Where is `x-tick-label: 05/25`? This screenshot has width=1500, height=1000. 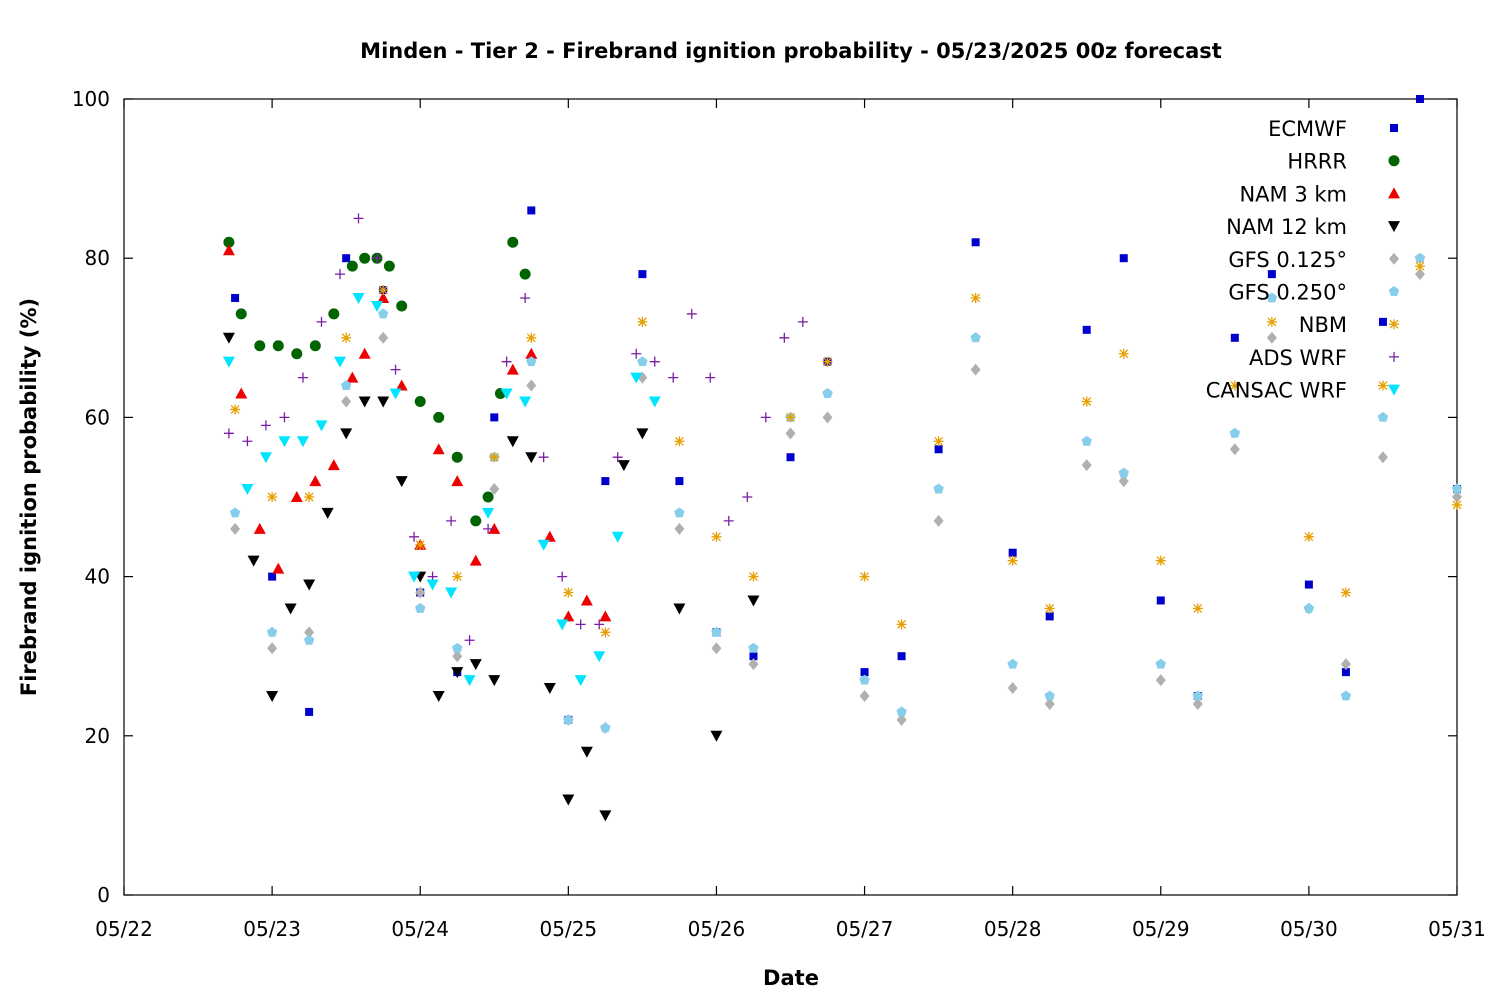
x-tick-label: 05/25 is located at coordinates (569, 929).